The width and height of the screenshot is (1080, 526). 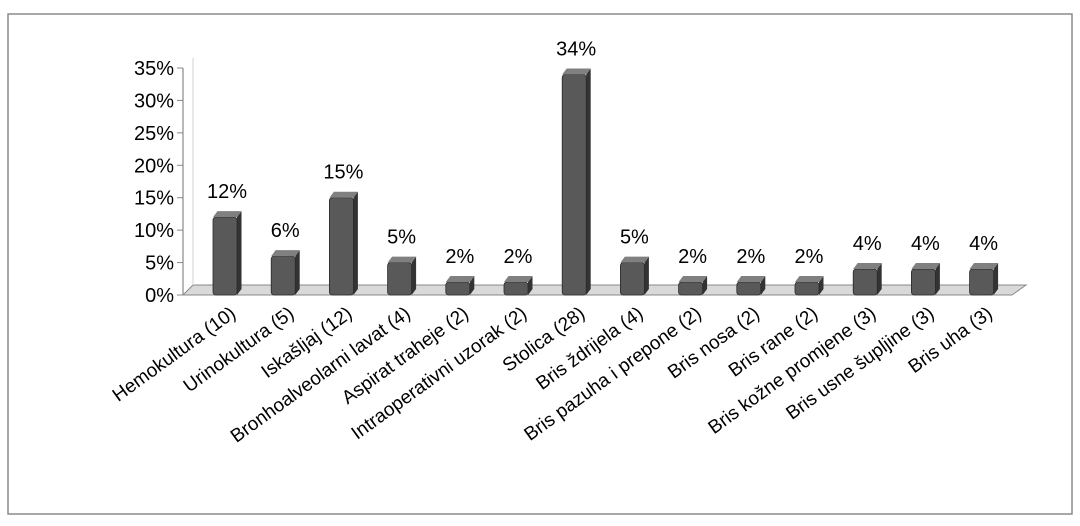 What do you see at coordinates (159, 264) in the screenshot?
I see `y-tick-label: 5%` at bounding box center [159, 264].